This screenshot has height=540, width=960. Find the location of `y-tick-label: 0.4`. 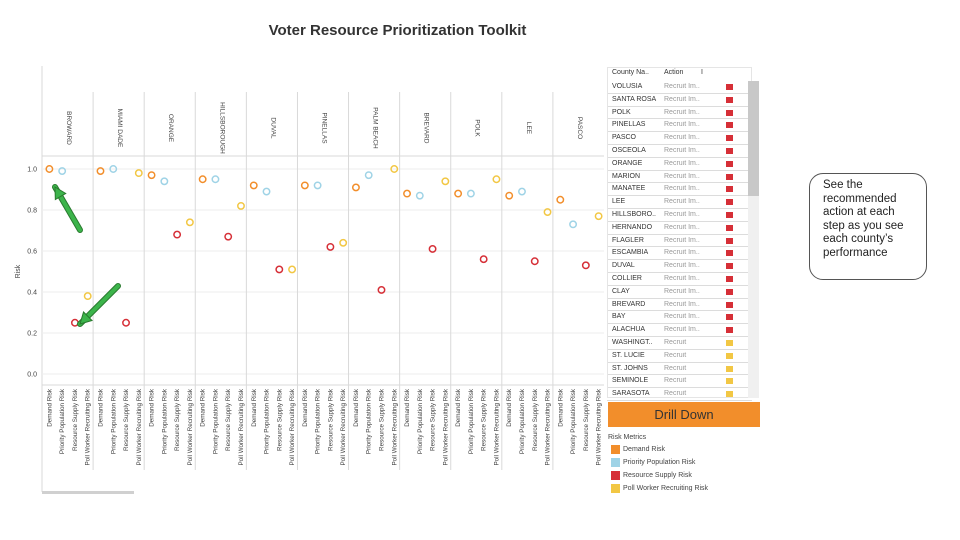

y-tick-label: 0.4 is located at coordinates (32, 293).